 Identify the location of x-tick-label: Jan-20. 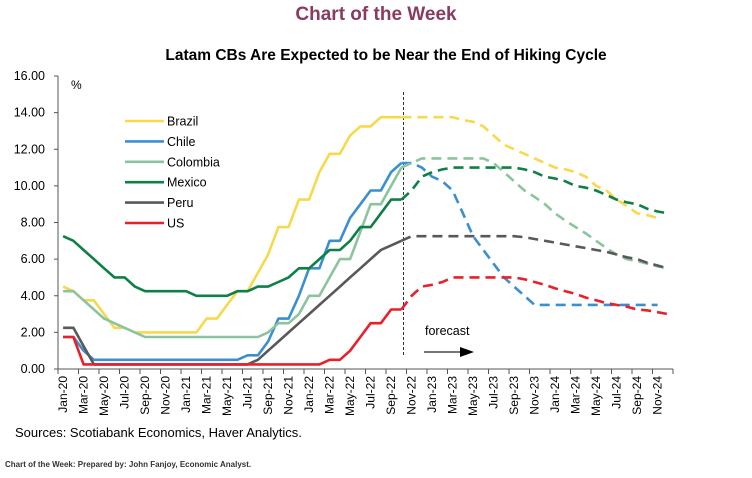
(63, 394).